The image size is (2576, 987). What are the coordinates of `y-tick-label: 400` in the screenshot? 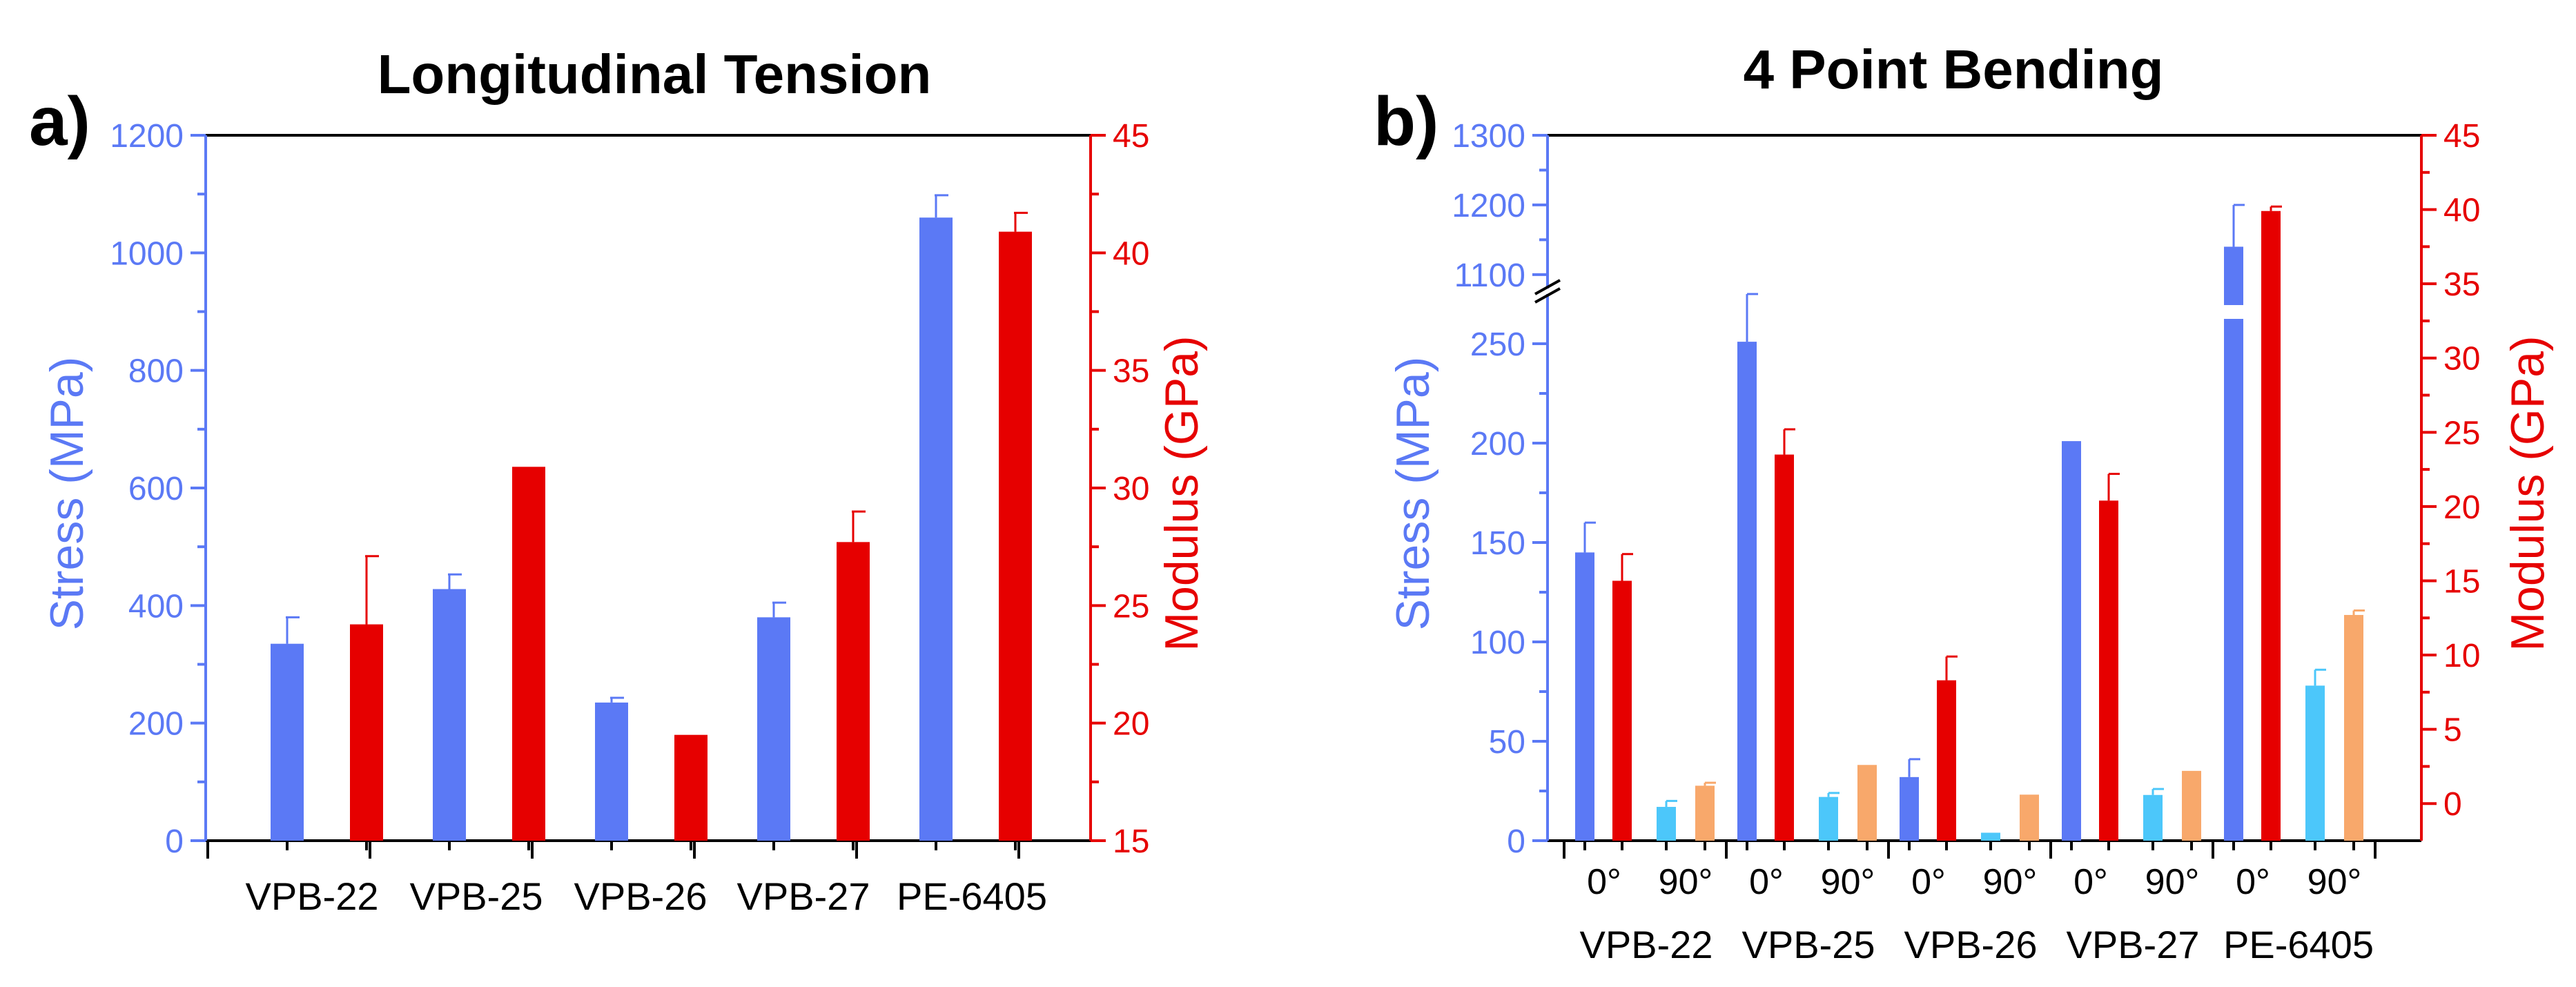 It's located at (156, 606).